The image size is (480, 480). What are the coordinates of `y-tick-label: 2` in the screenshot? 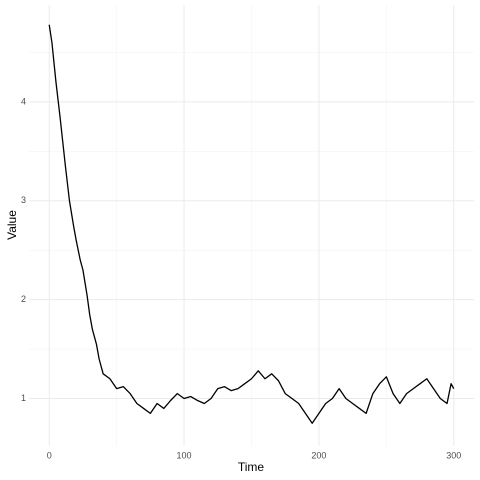 It's located at (23, 299).